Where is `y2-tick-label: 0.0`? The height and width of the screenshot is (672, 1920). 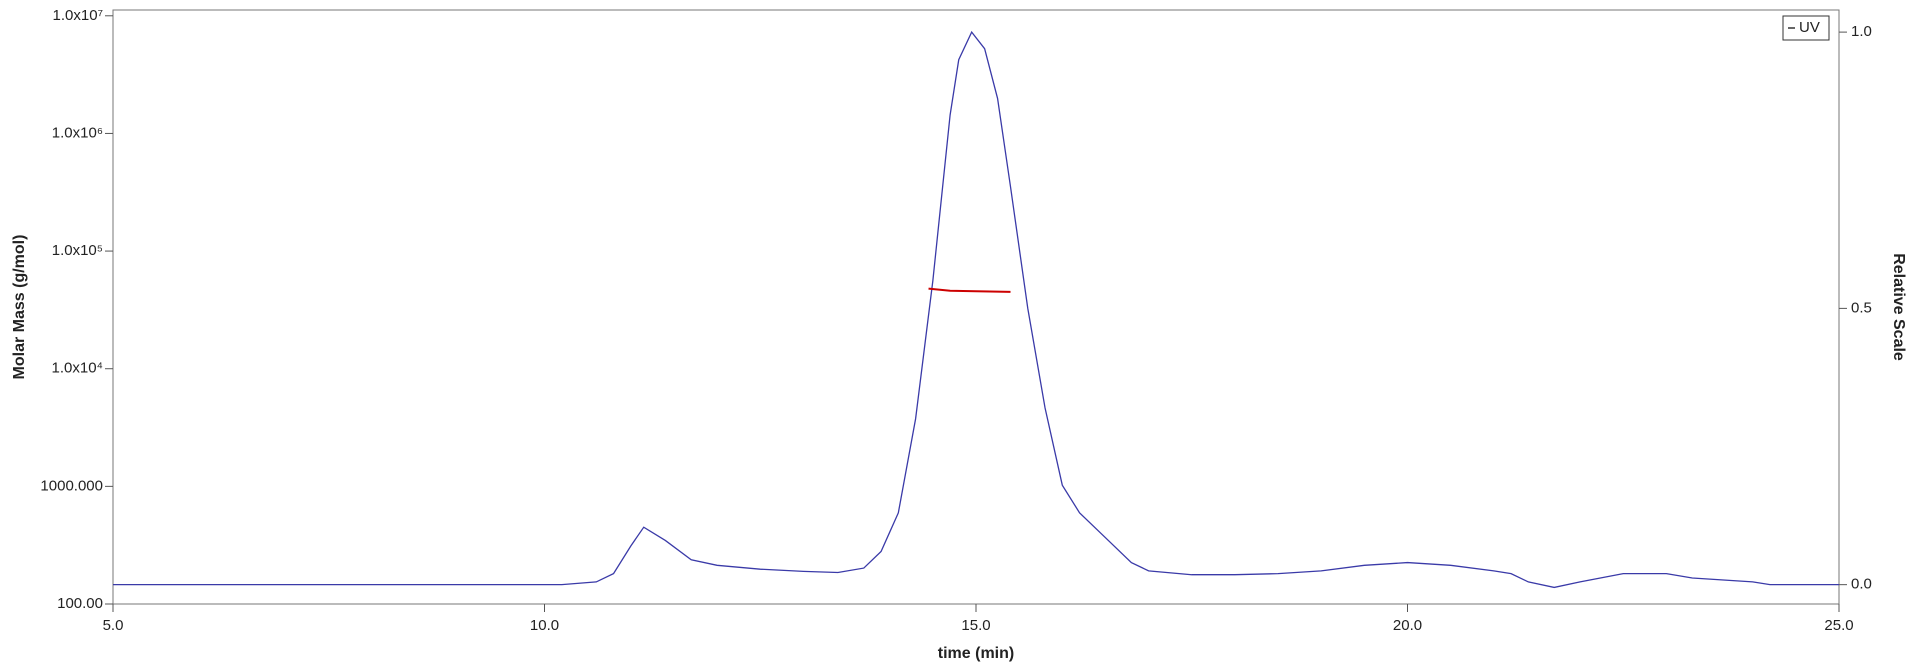 y2-tick-label: 0.0 is located at coordinates (1861, 584).